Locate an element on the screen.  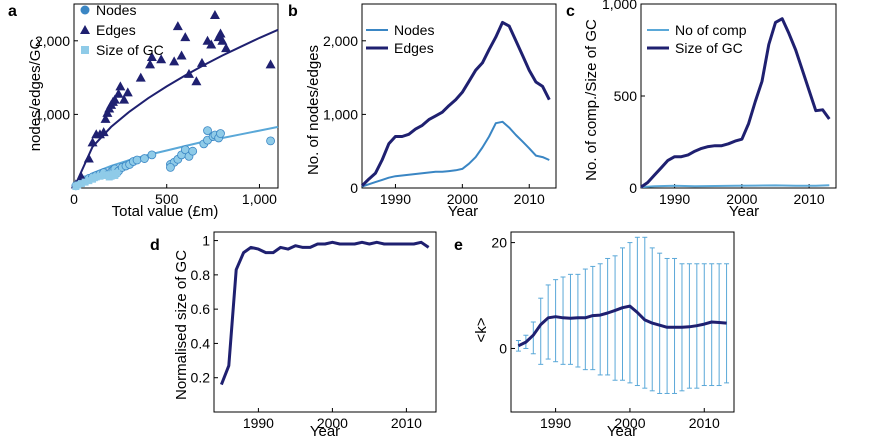
x-tick-label-a-2: 1,000 is located at coordinates (259, 199).